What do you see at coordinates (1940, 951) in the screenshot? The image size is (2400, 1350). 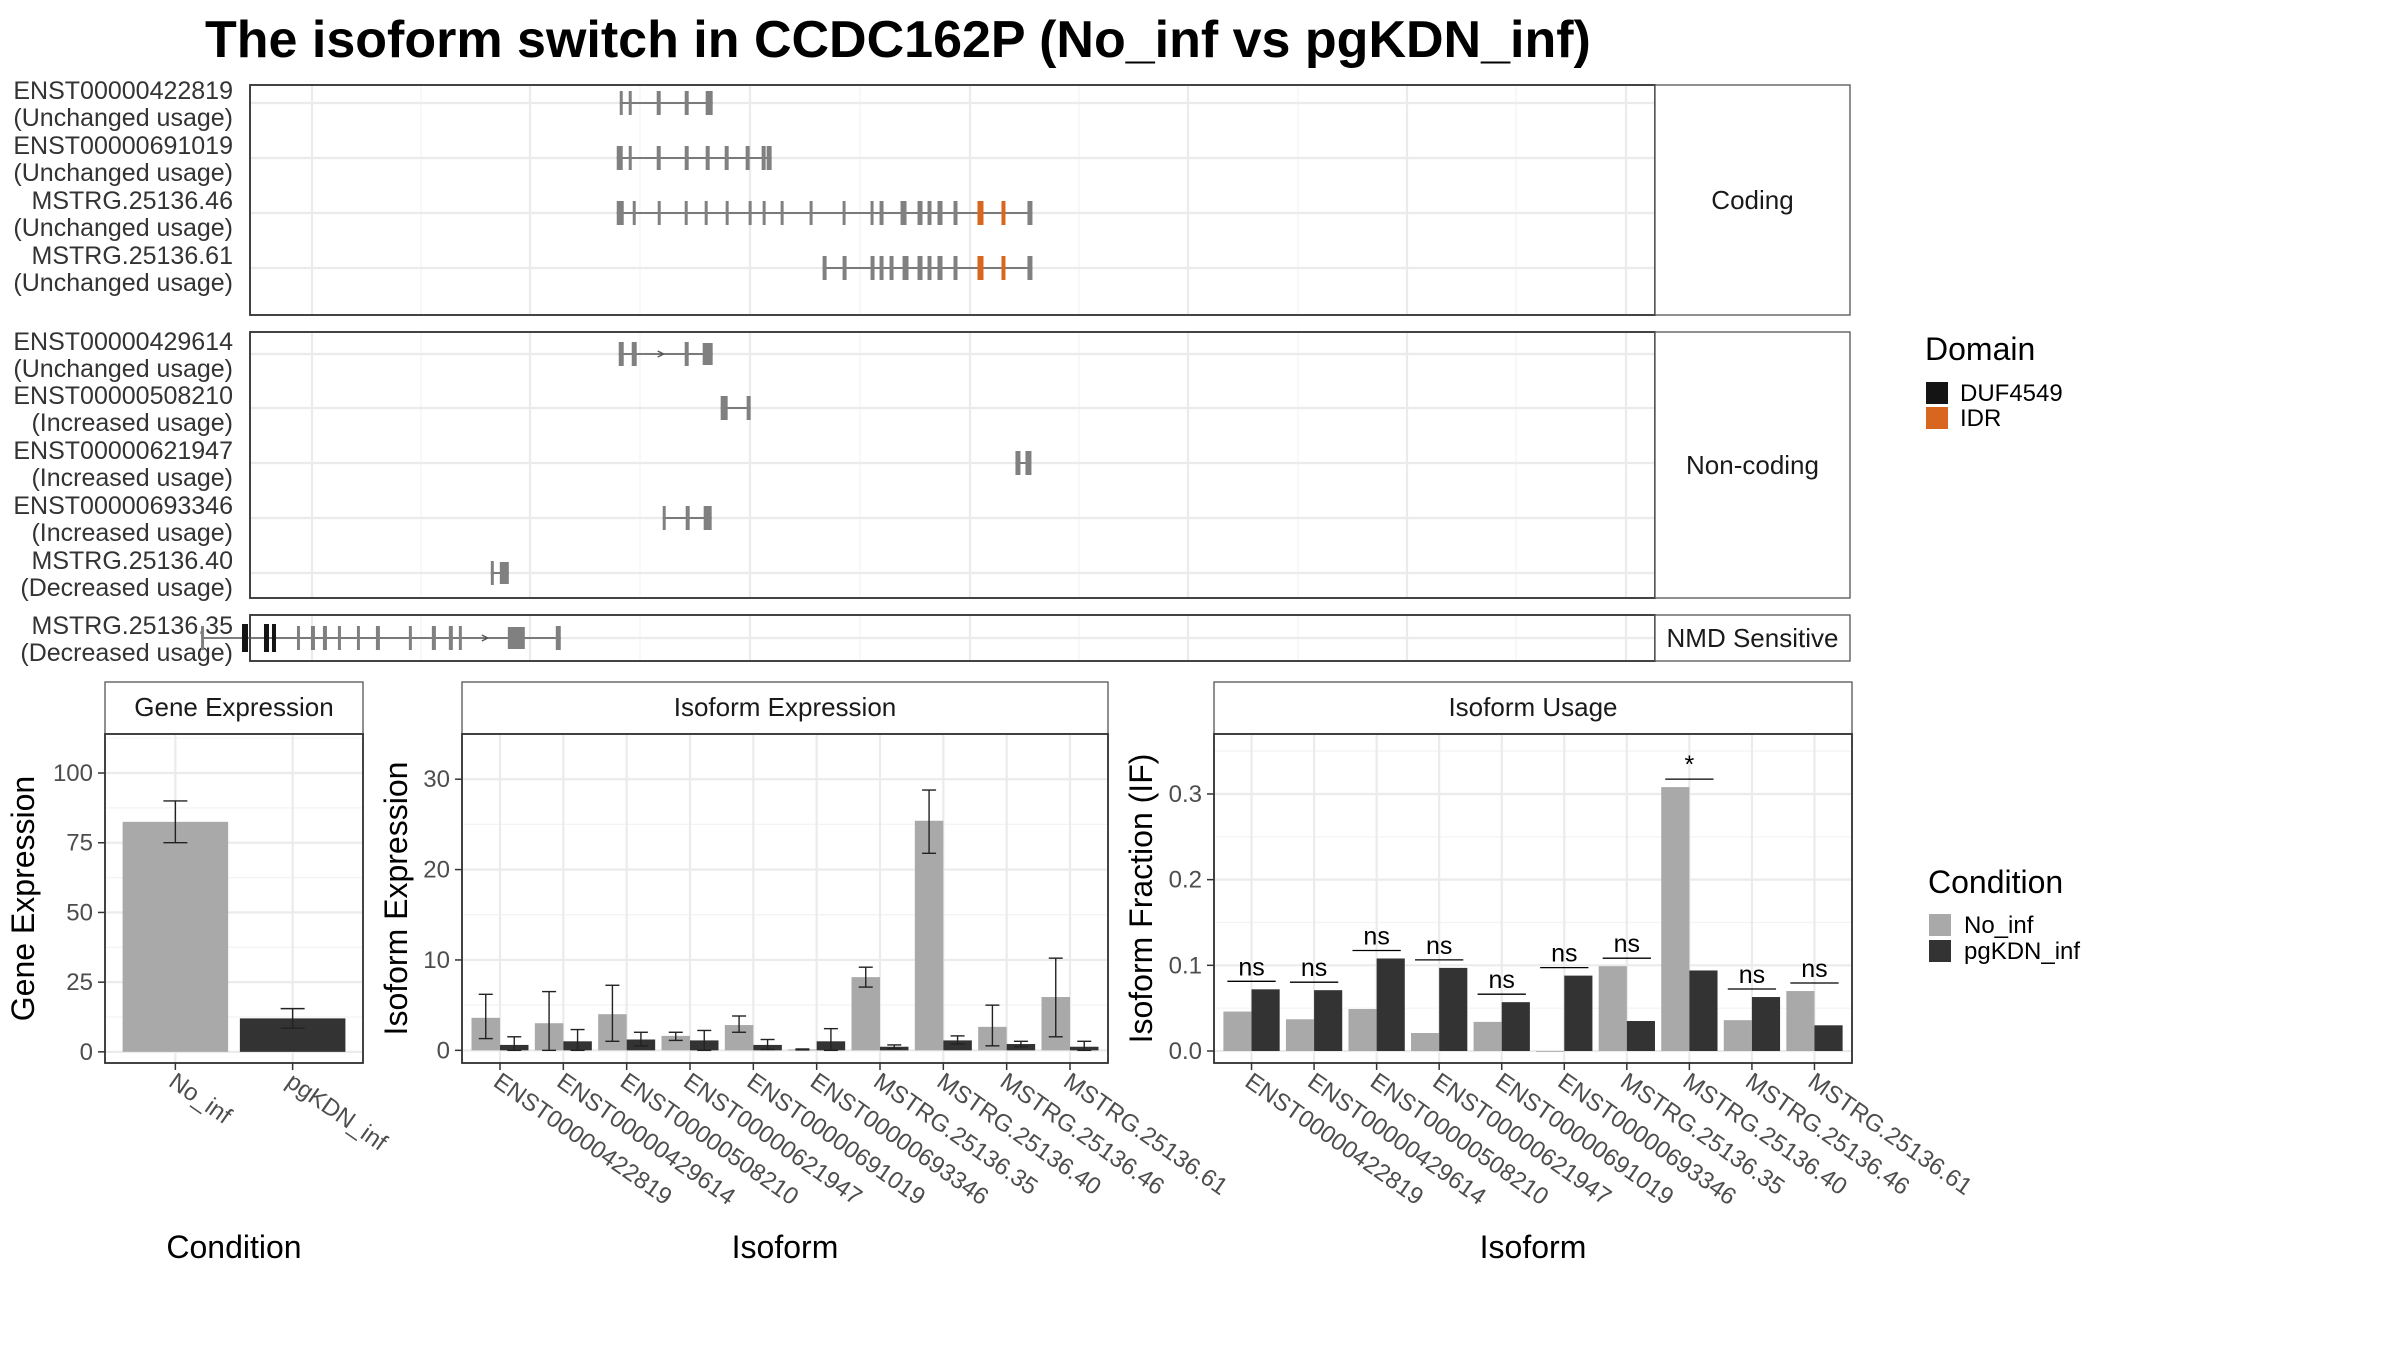 I see `condition-legend-key` at bounding box center [1940, 951].